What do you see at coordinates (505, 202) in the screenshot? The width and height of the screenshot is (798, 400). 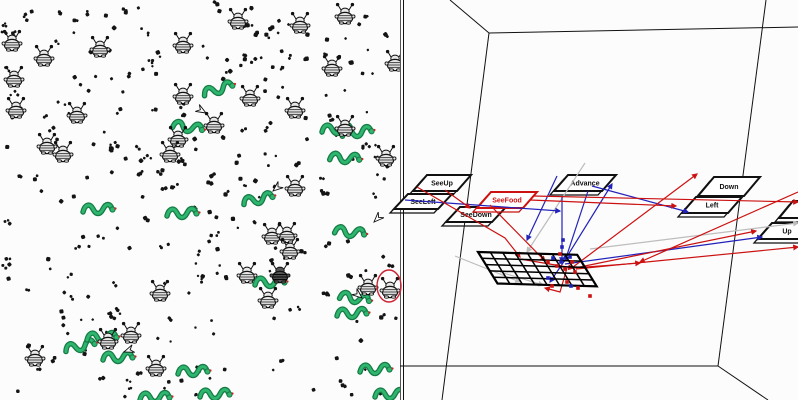 I see `node-see-food: SeeFood` at bounding box center [505, 202].